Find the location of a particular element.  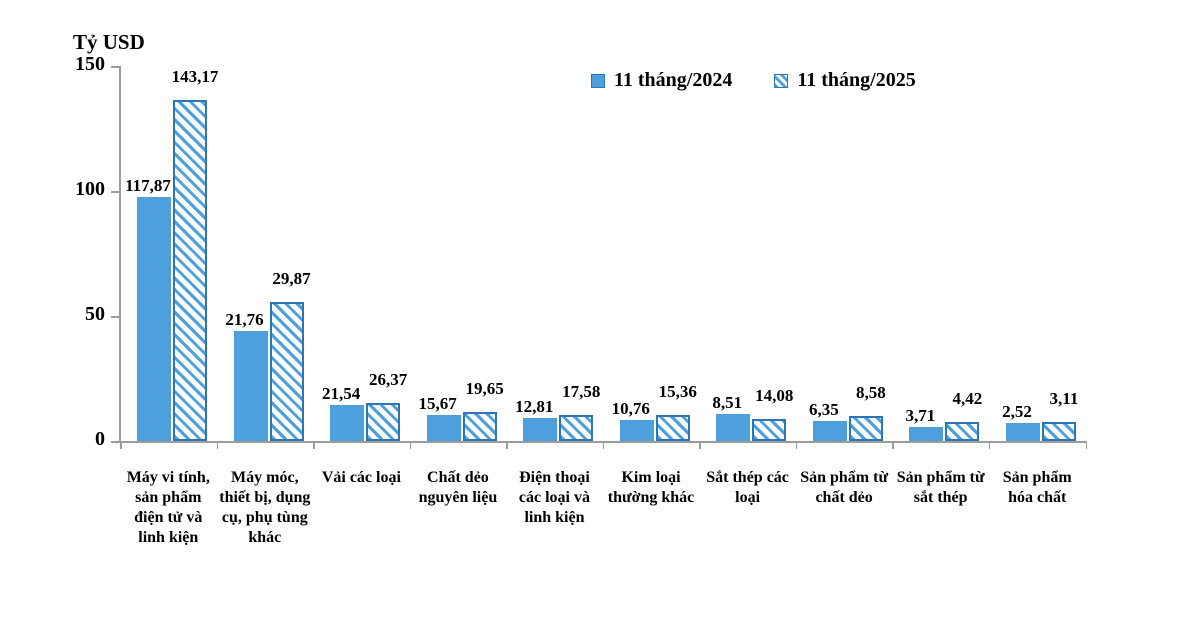

data-label-2024: 8,51 is located at coordinates (727, 402).